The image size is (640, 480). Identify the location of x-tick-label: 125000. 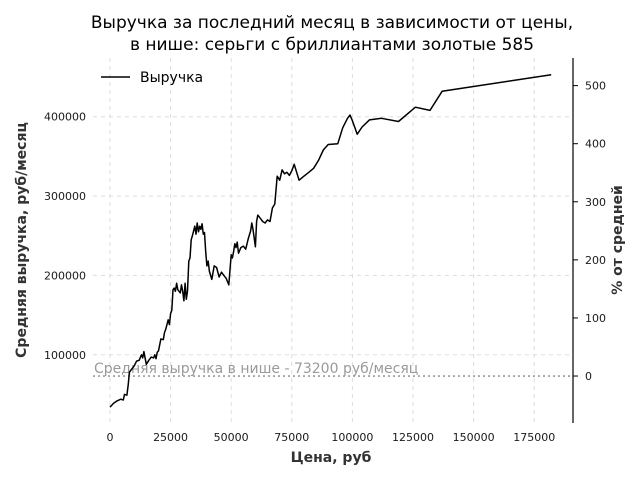
(413, 437).